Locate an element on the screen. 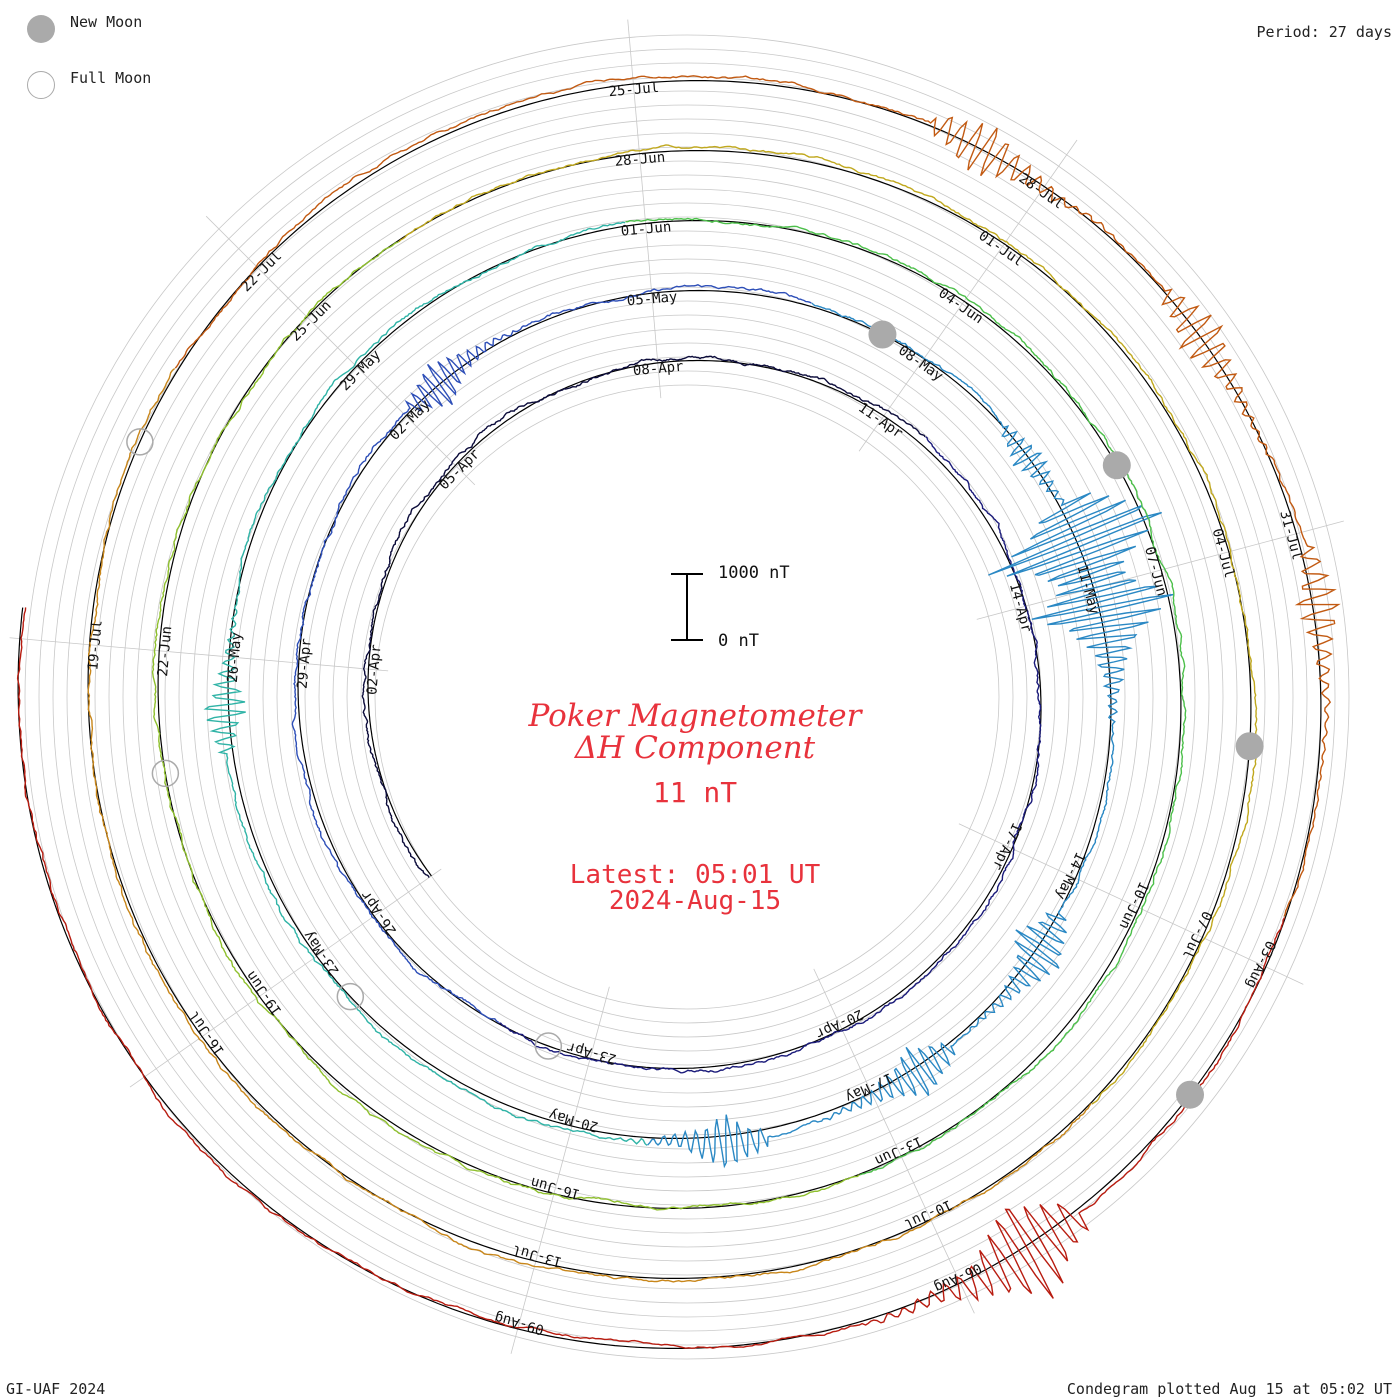 Image resolution: width=1400 pixels, height=1400 pixels. date-label: 03-Aug is located at coordinates (1260, 964).